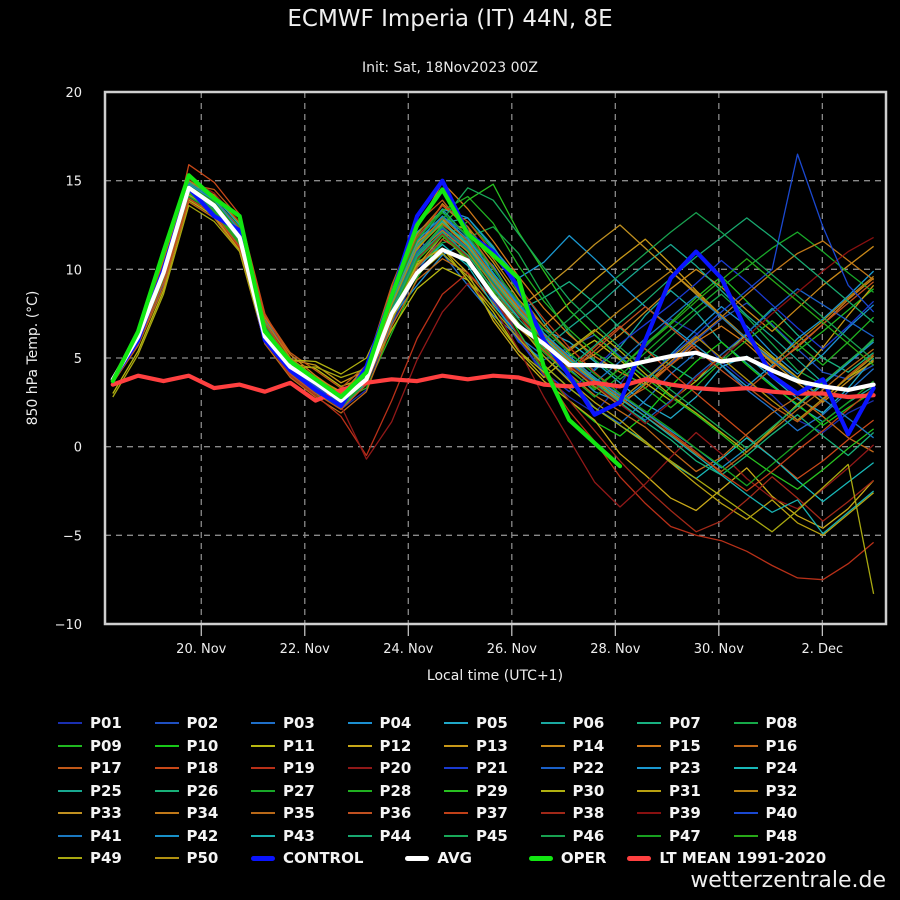  I want to click on legend-label: AVG, so click(454, 858).